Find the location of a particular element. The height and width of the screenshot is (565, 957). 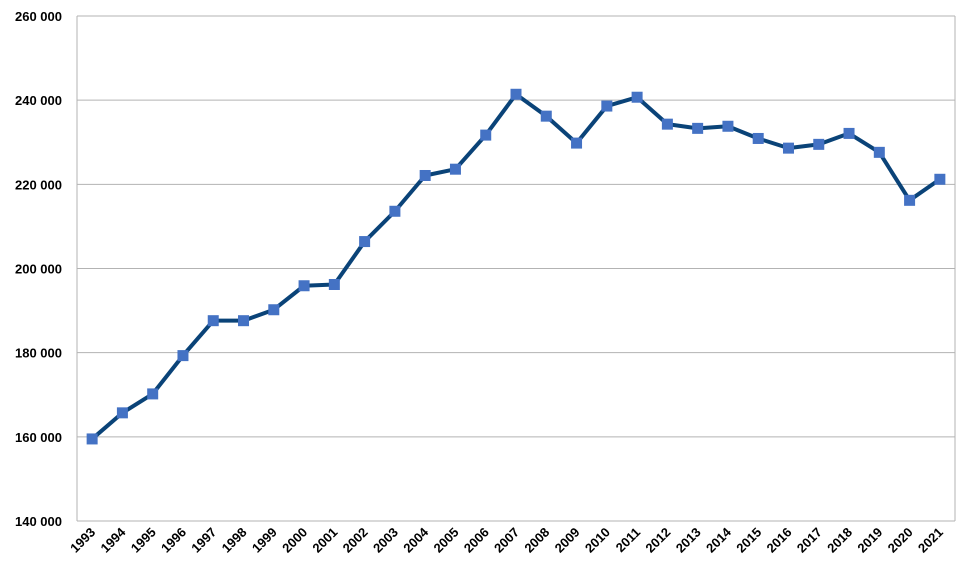

x-tick-label: 2000 is located at coordinates (294, 540).